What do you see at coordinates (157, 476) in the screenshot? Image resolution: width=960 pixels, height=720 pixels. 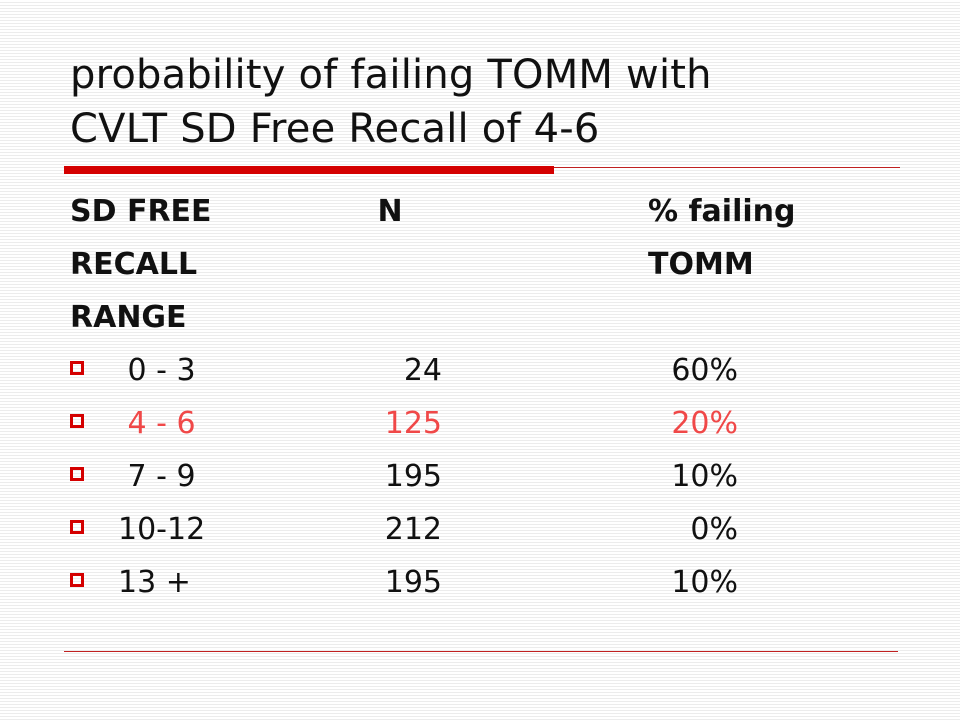 I see `row-range: 7 - 9` at bounding box center [157, 476].